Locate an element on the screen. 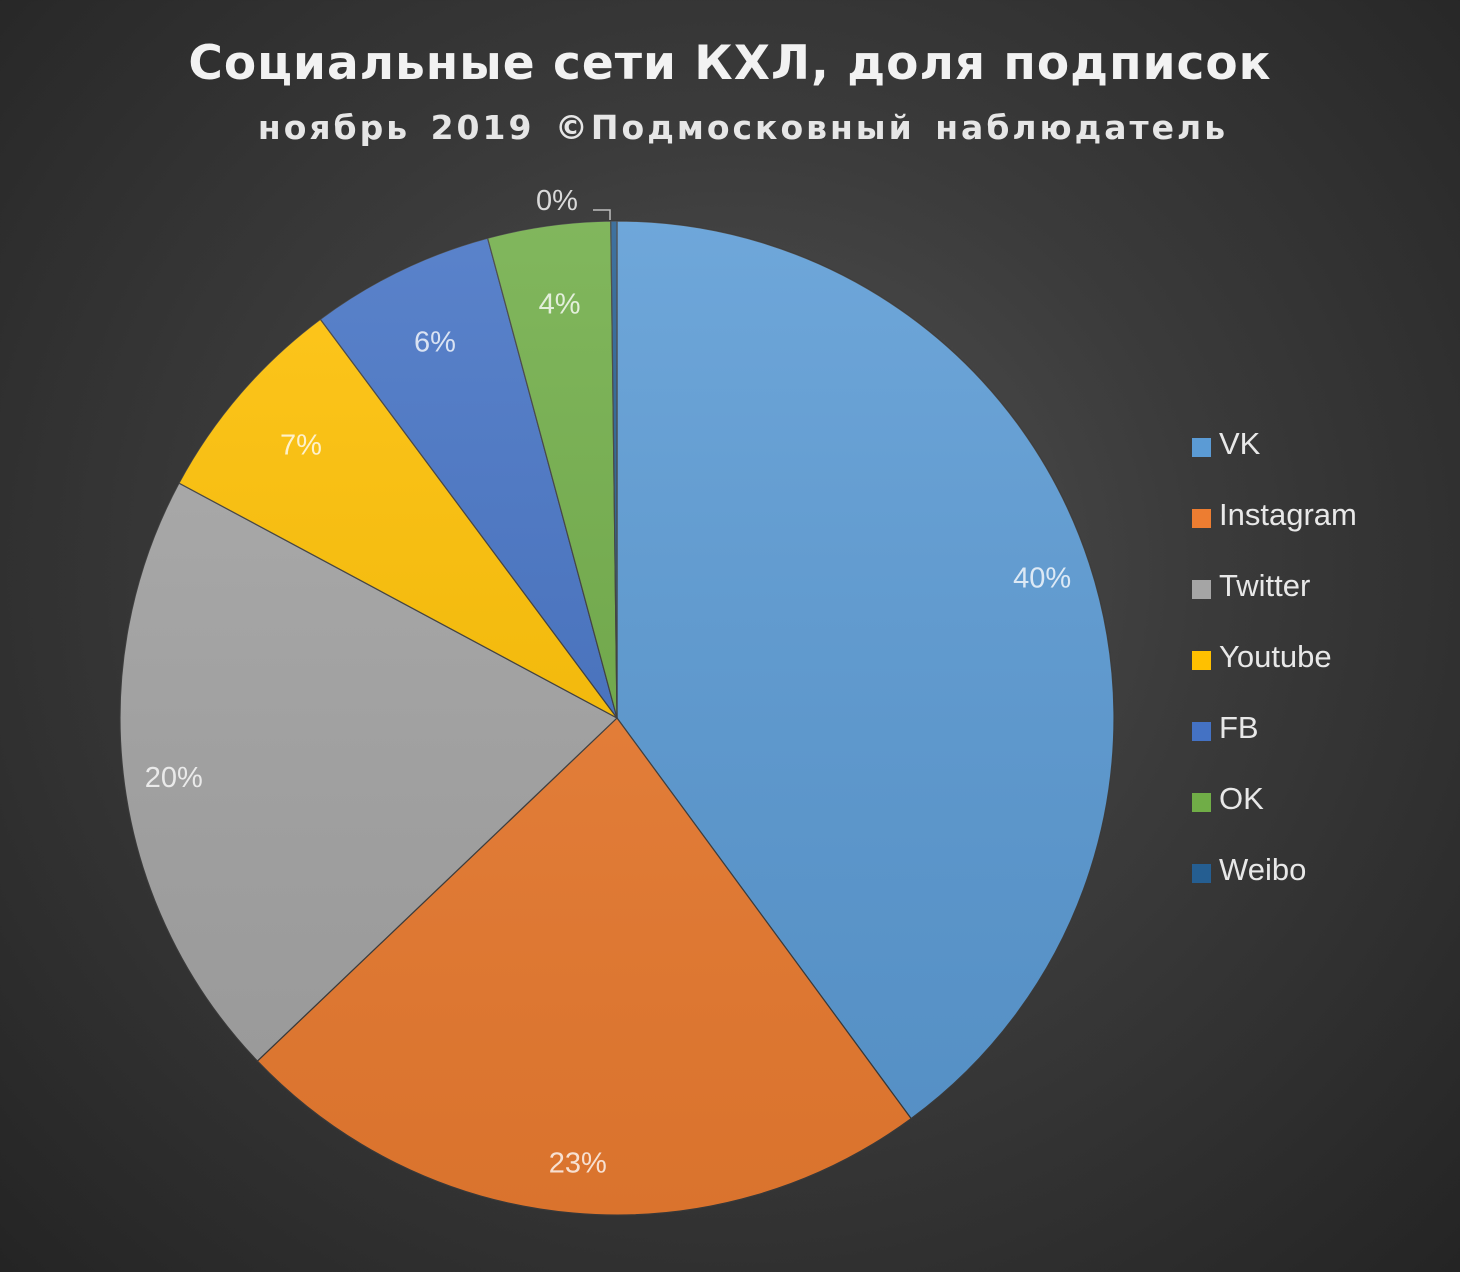 The image size is (1460, 1272). legend: VK Instagram Twitter Youtube FB OK Weibo is located at coordinates (1274, 672).